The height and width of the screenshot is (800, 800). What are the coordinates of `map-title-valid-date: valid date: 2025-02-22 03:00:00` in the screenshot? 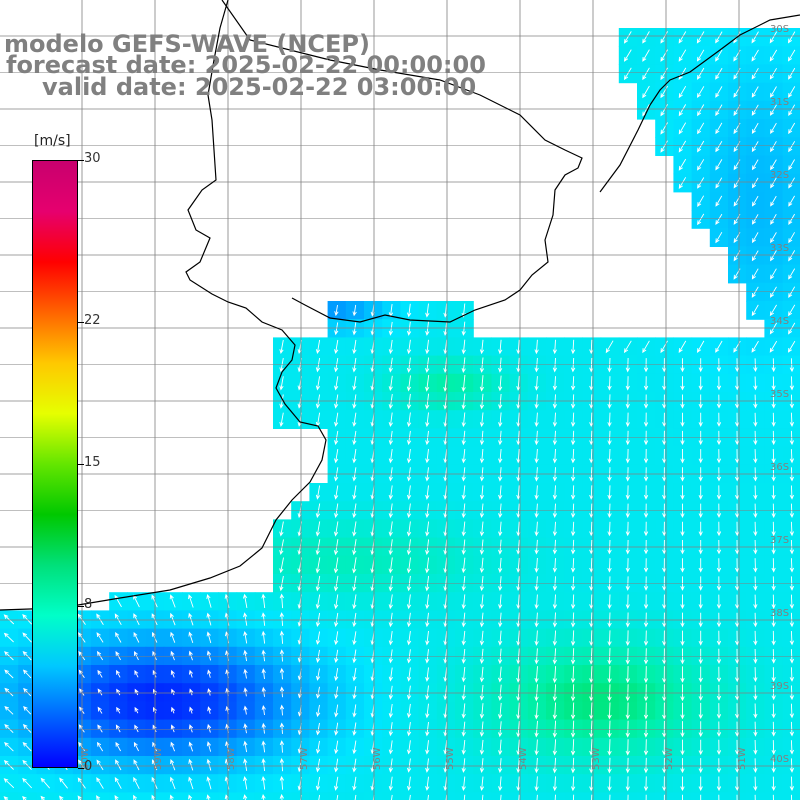 It's located at (259, 87).